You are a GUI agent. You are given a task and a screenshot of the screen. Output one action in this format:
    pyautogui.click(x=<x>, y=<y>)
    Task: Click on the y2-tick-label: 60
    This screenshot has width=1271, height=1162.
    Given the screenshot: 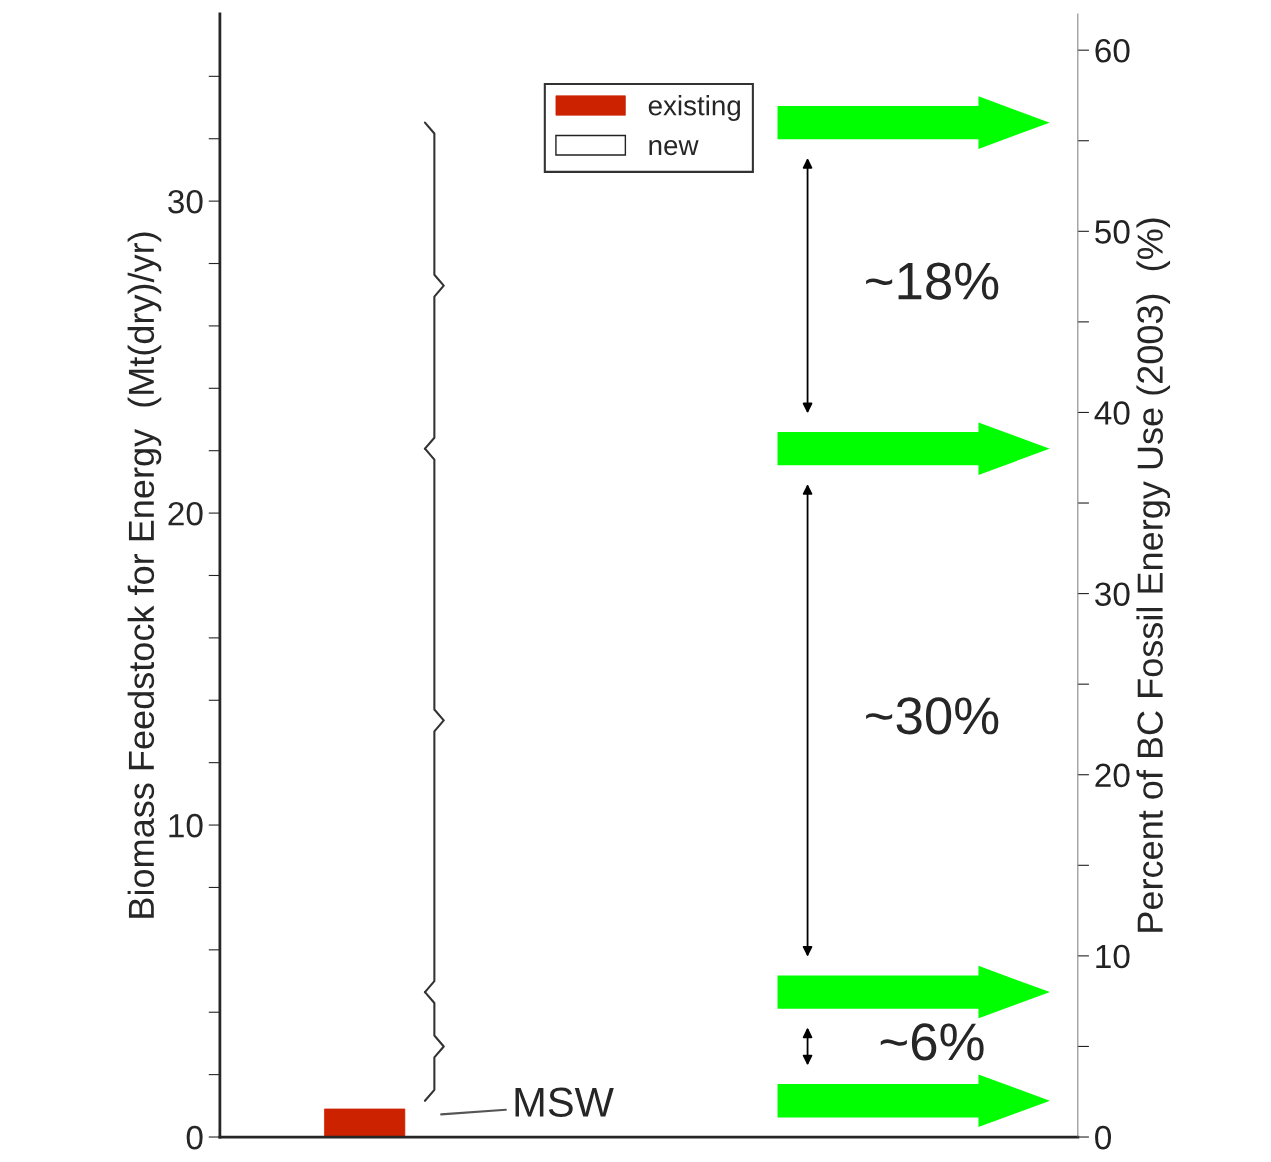 What is the action you would take?
    pyautogui.click(x=1112, y=50)
    